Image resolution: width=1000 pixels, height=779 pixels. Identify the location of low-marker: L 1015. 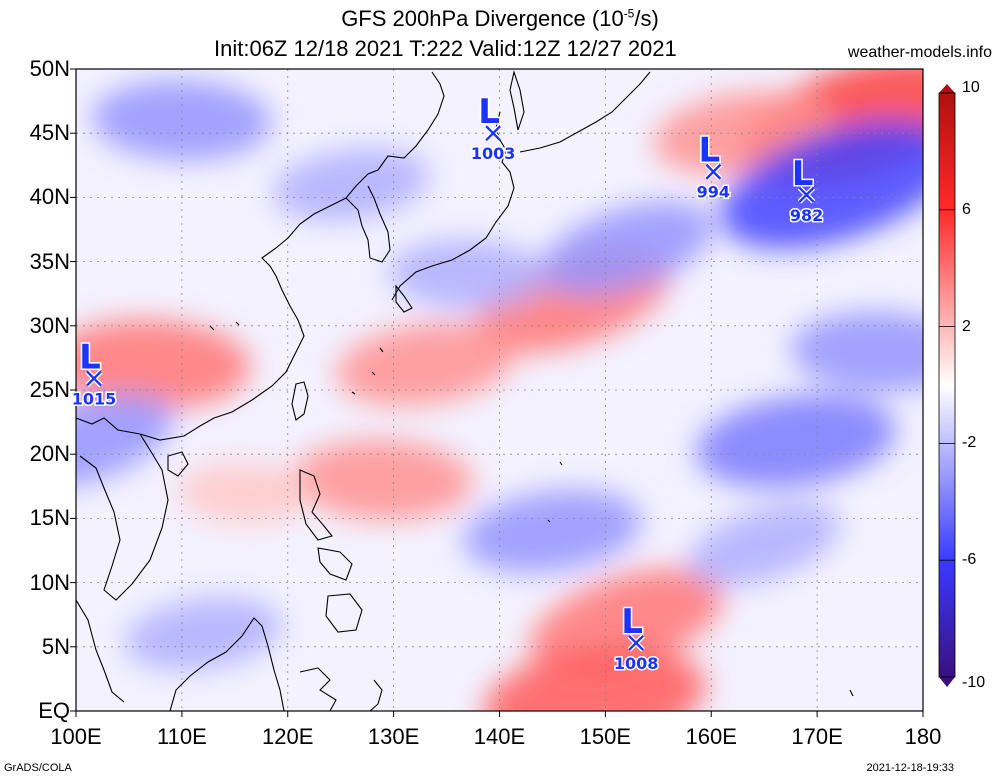
(94, 373).